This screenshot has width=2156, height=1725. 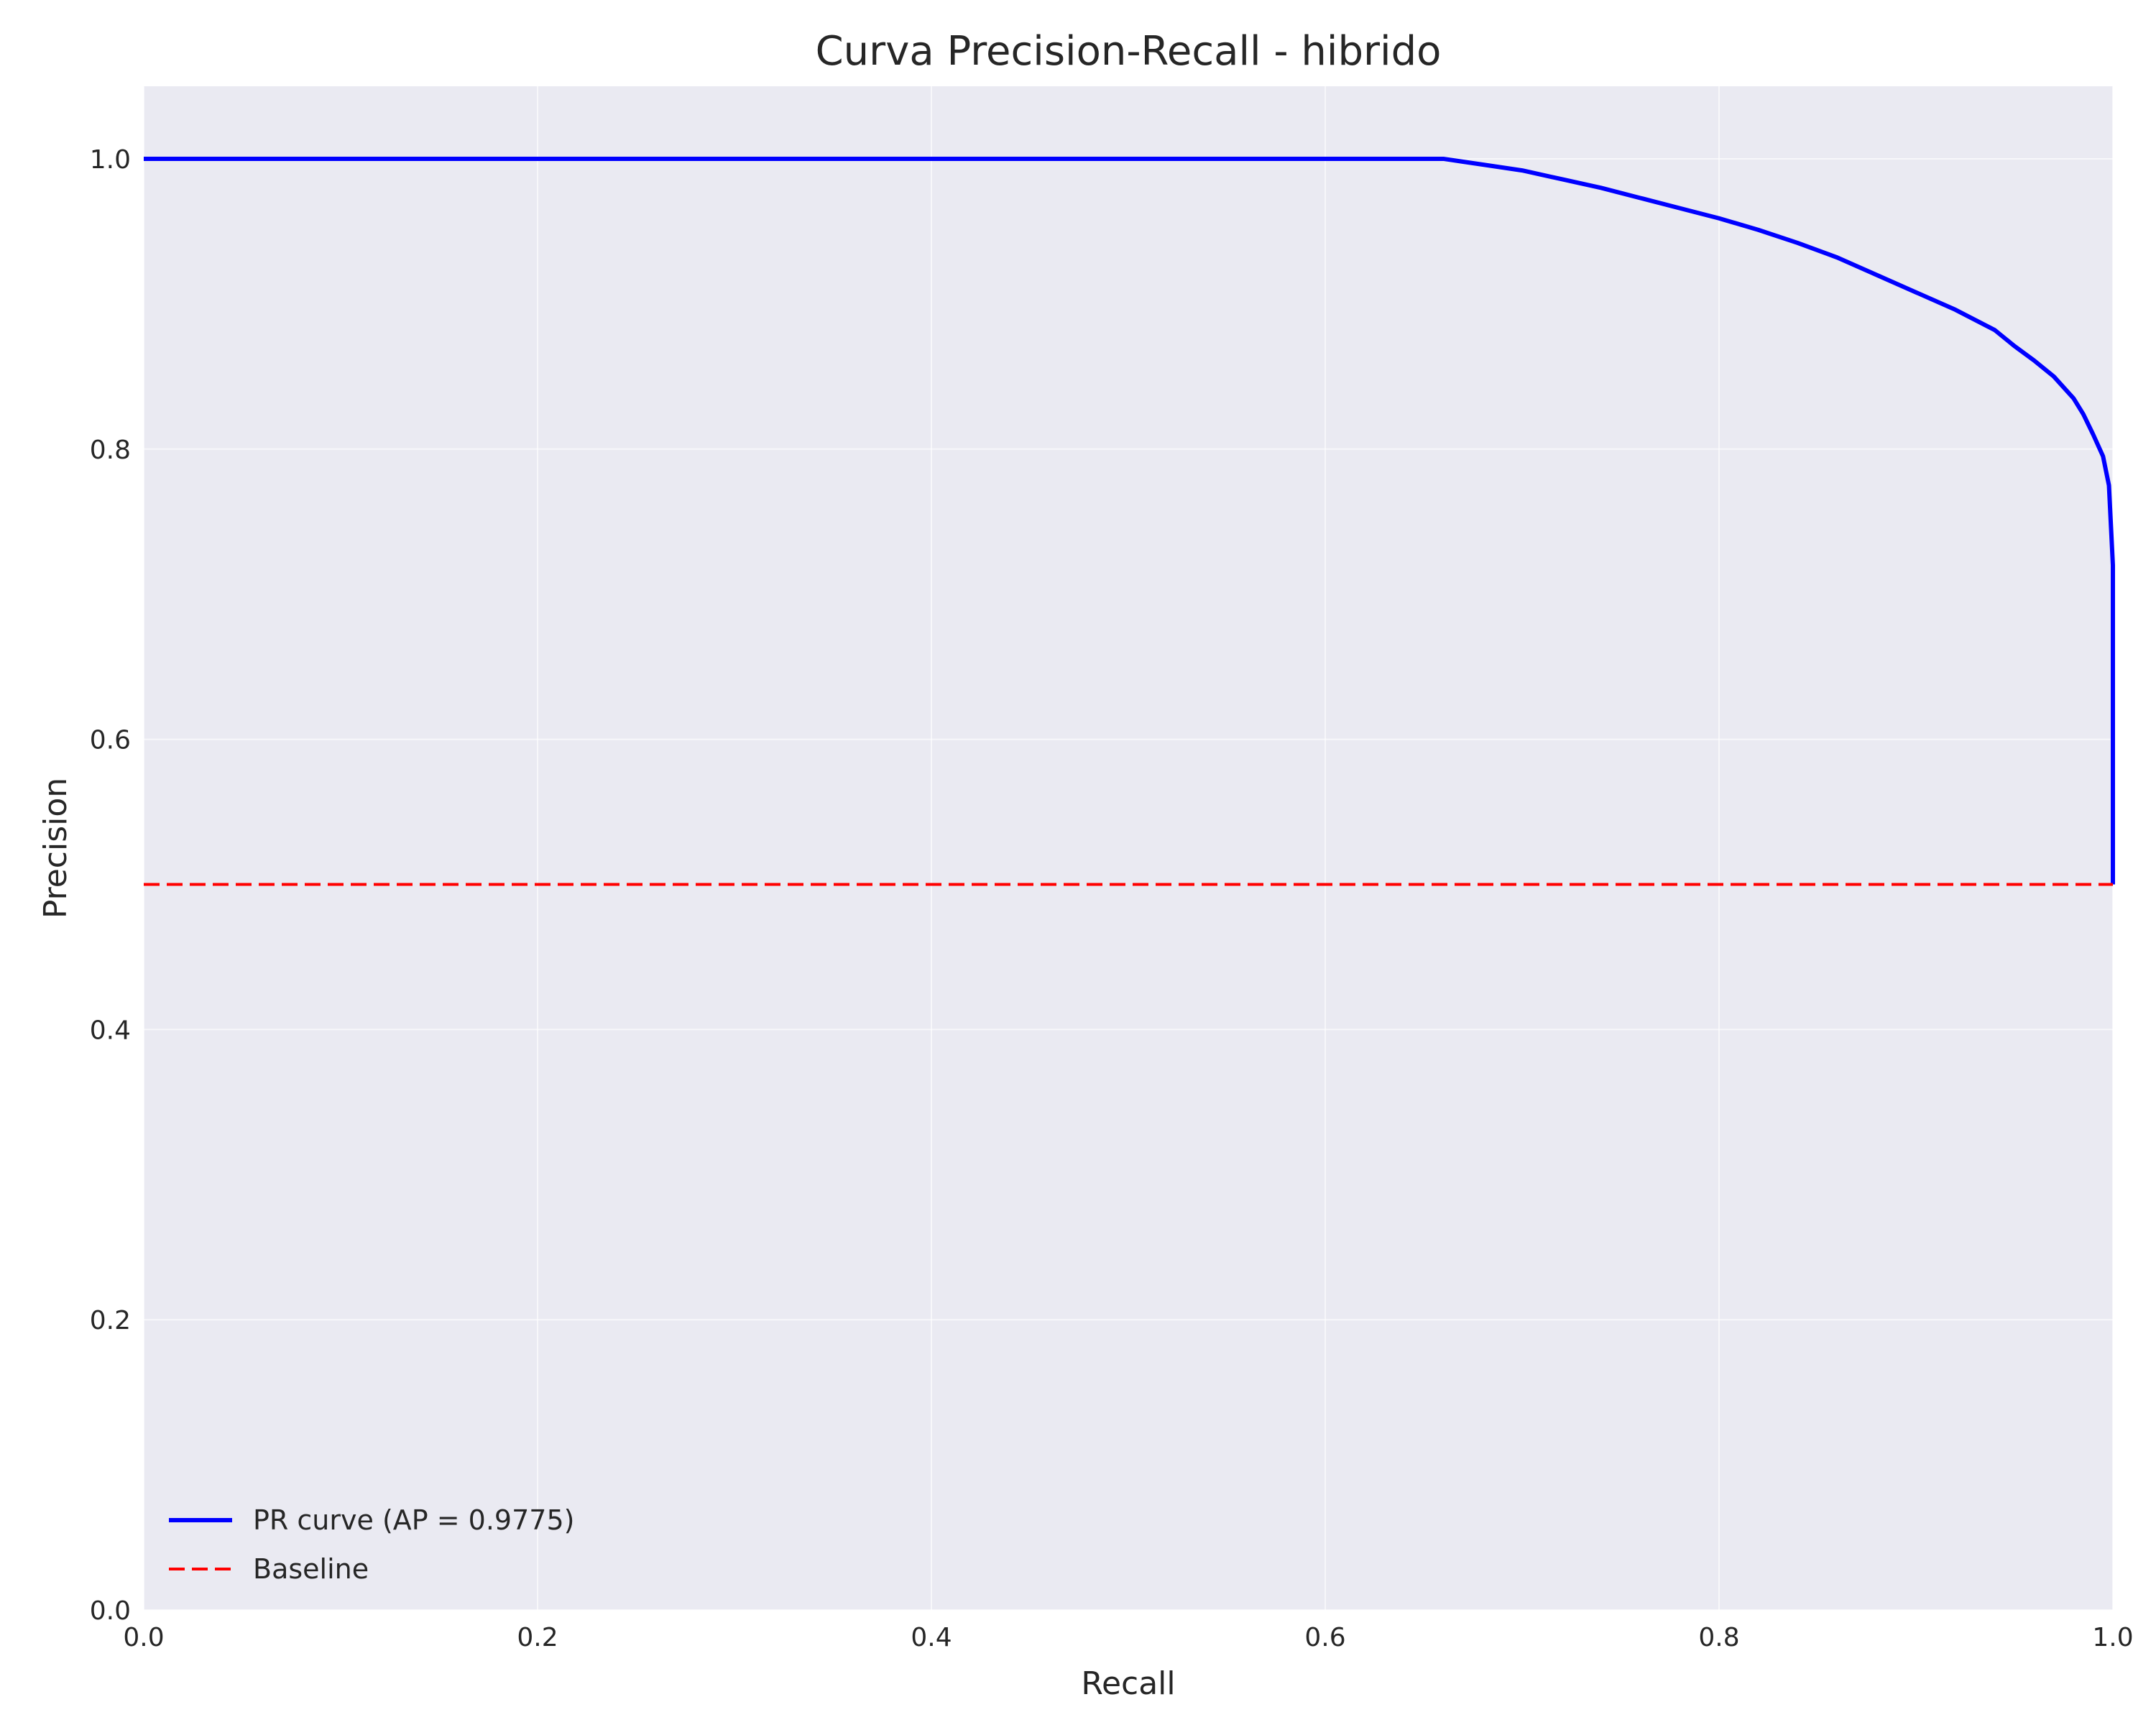 I want to click on legend: PR curve (AP = 0.9775) Baseline, so click(x=371, y=1544).